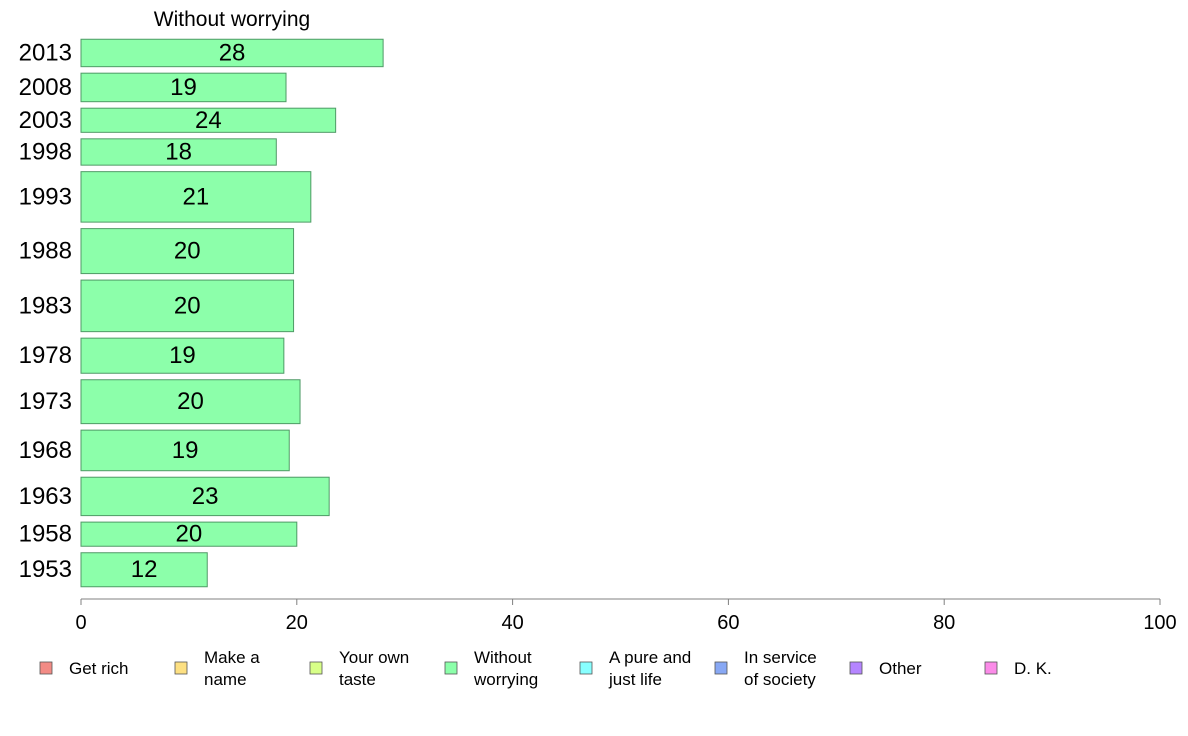 This screenshot has width=1188, height=736. I want to click on legend-label-1: Get rich, so click(99, 668).